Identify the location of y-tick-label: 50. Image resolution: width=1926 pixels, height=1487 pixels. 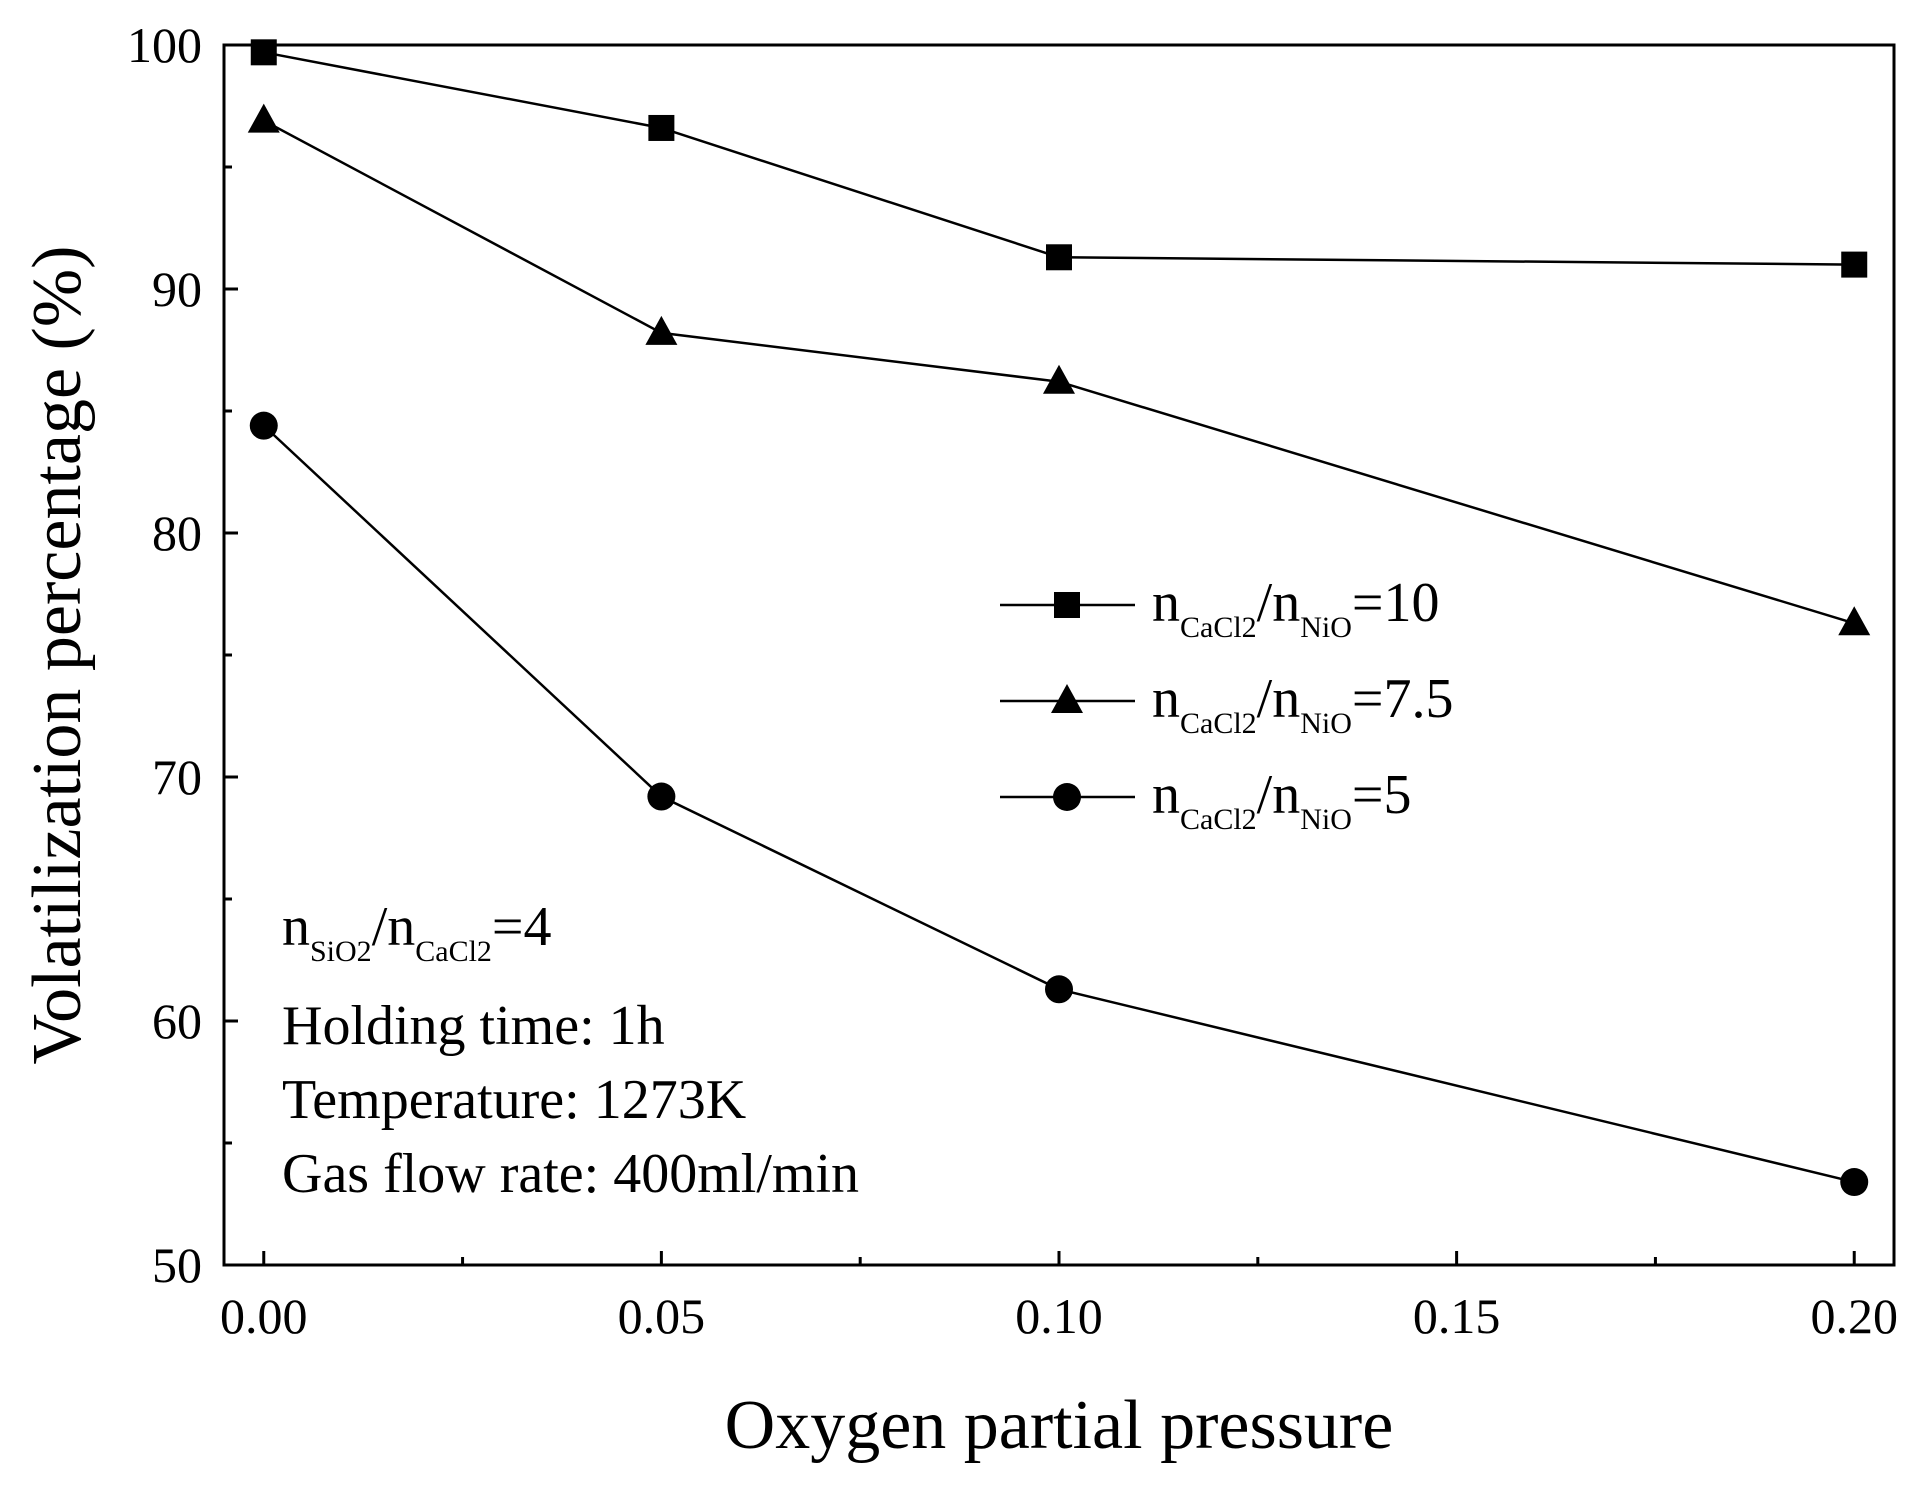
(177, 1265).